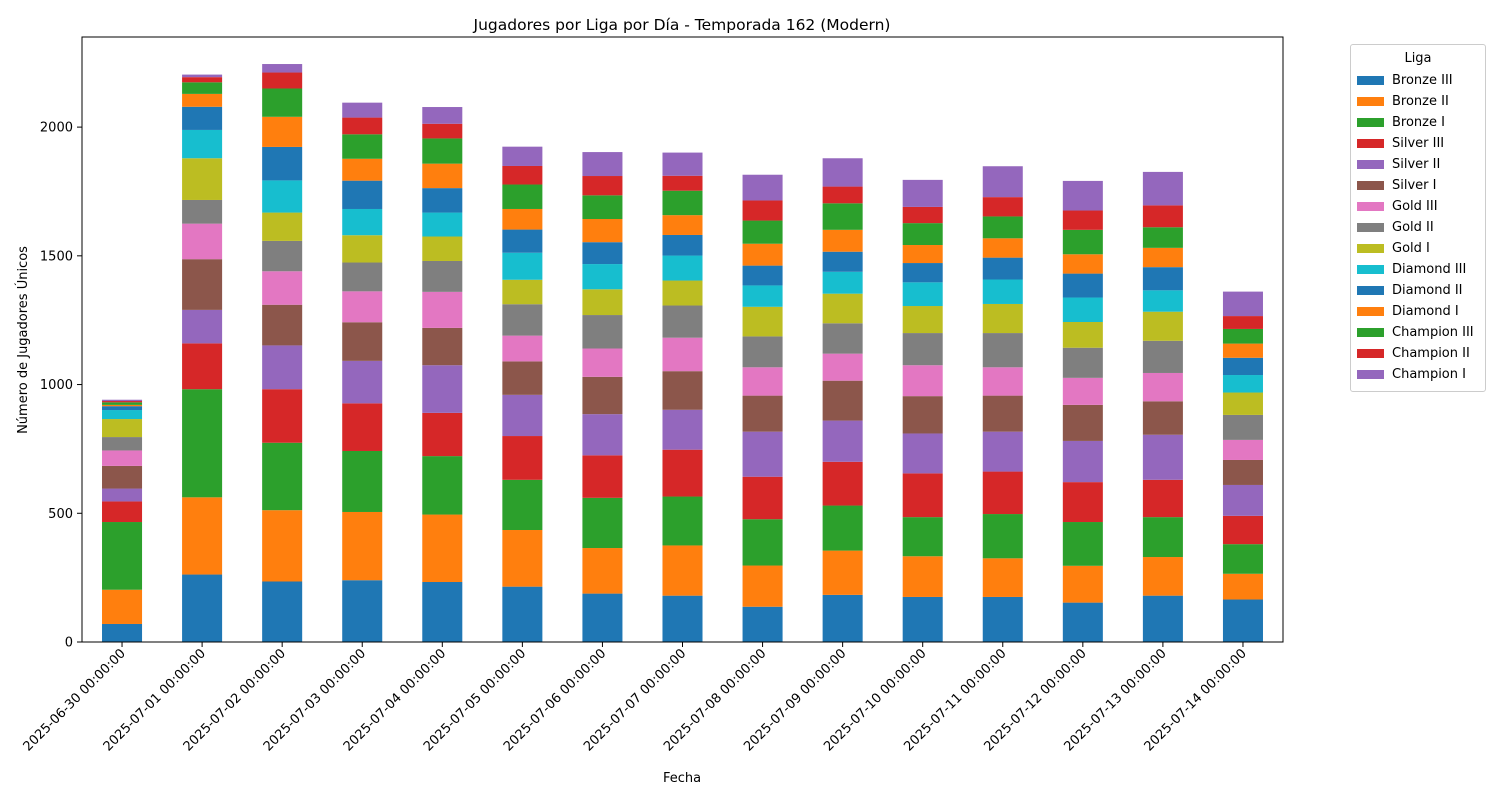 Image resolution: width=1500 pixels, height=800 pixels. What do you see at coordinates (1431, 353) in the screenshot?
I see `legend-label: Champion II` at bounding box center [1431, 353].